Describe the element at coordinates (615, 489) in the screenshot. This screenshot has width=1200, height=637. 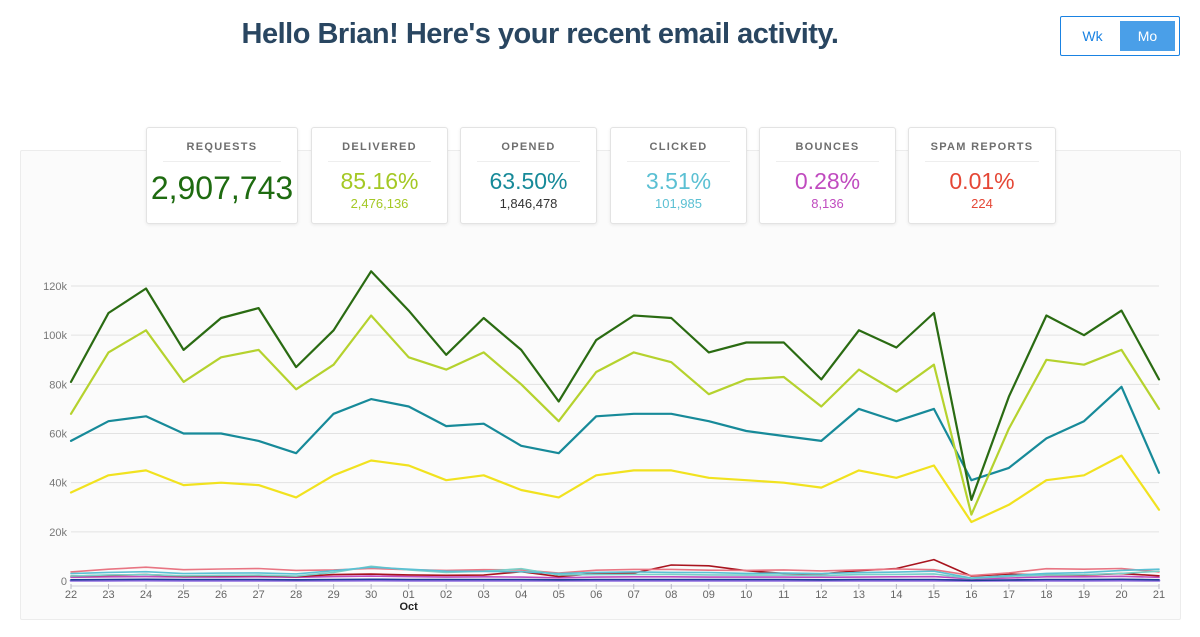
I see `series-line-unique-opens` at that location.